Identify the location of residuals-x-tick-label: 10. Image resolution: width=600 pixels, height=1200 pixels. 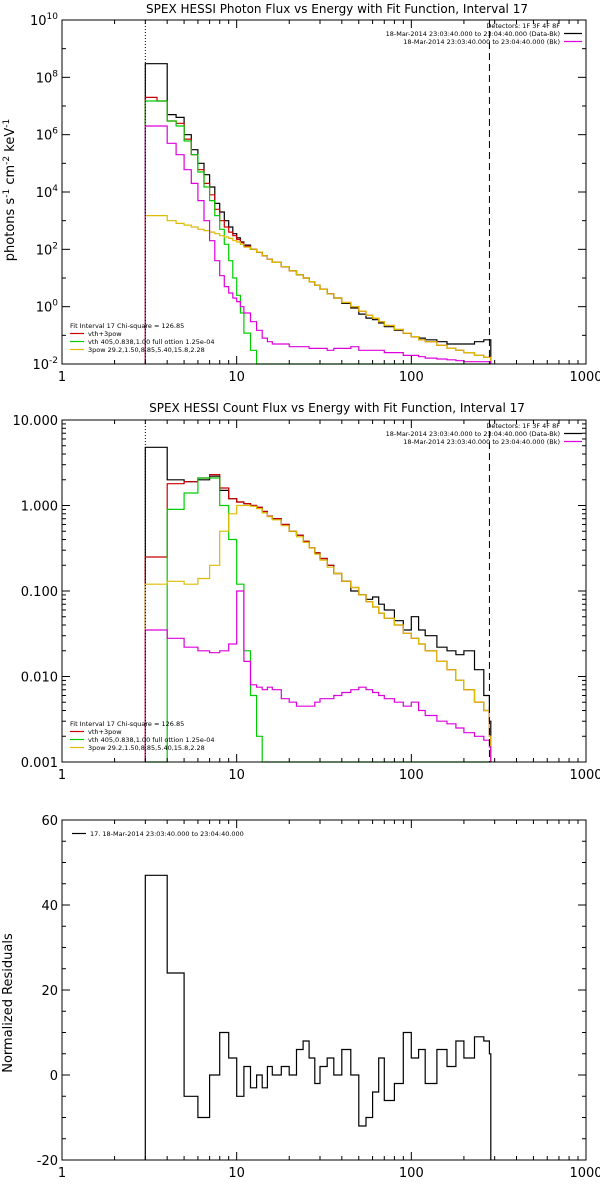
(236, 1173).